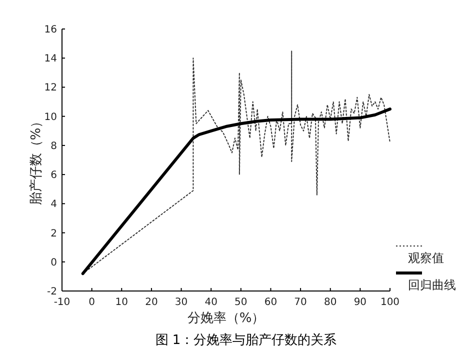 Image resolution: width=468 pixels, height=356 pixels. Describe the element at coordinates (241, 302) in the screenshot. I see `x-tick-label: 50` at that location.